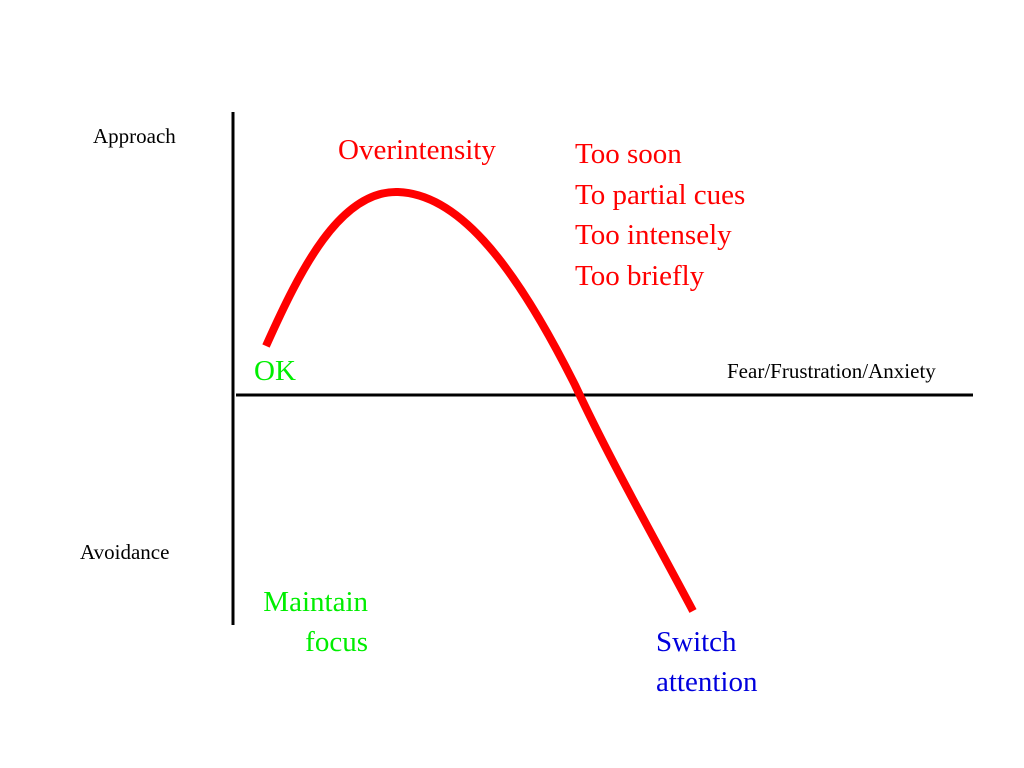 Image resolution: width=1024 pixels, height=768 pixels. I want to click on ok-label: OK, so click(275, 371).